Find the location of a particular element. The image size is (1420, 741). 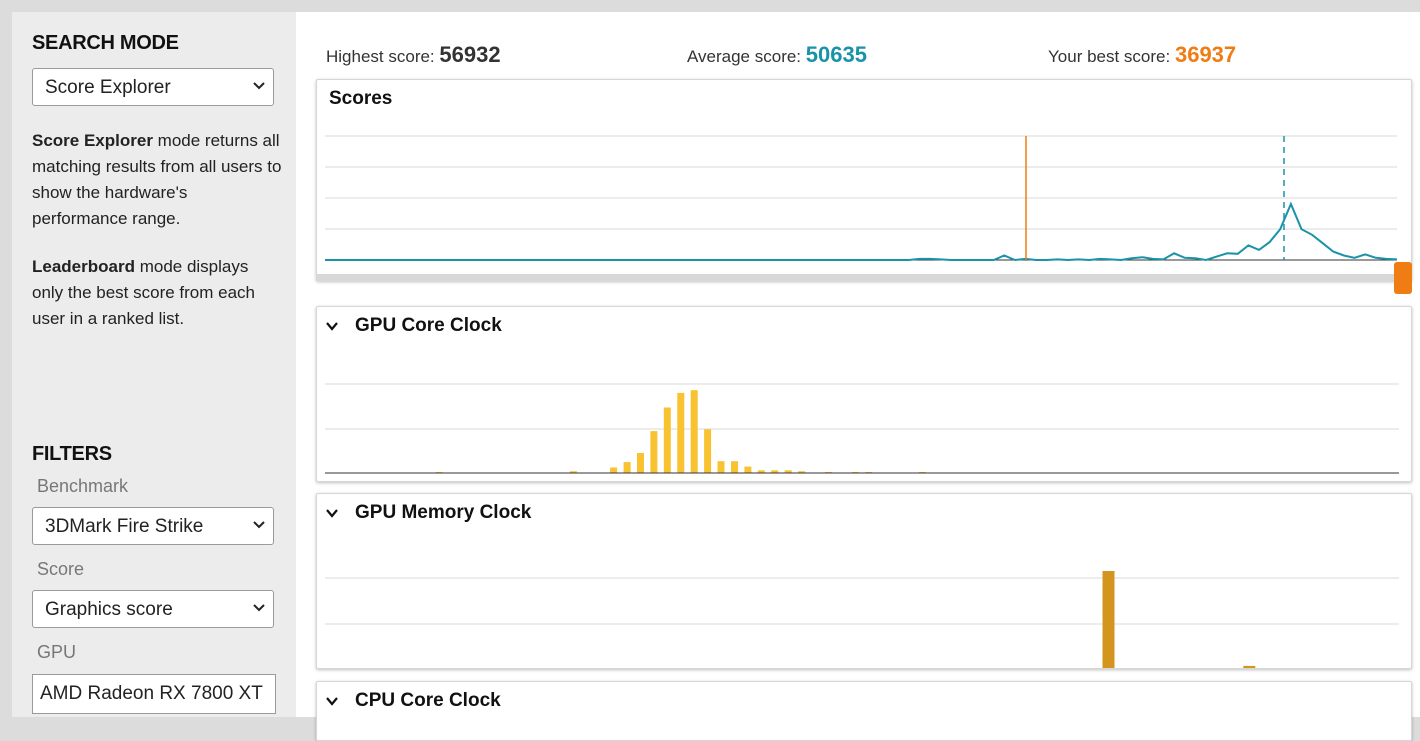

scores-series-line is located at coordinates (861, 231).